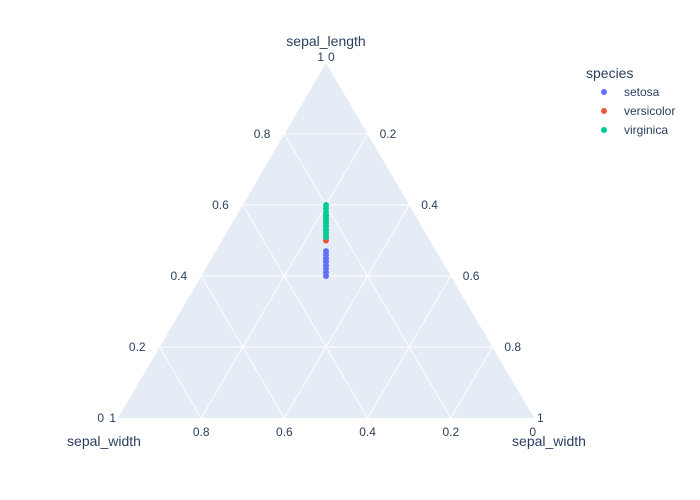 The width and height of the screenshot is (700, 500). What do you see at coordinates (609, 73) in the screenshot?
I see `legend-title: species` at bounding box center [609, 73].